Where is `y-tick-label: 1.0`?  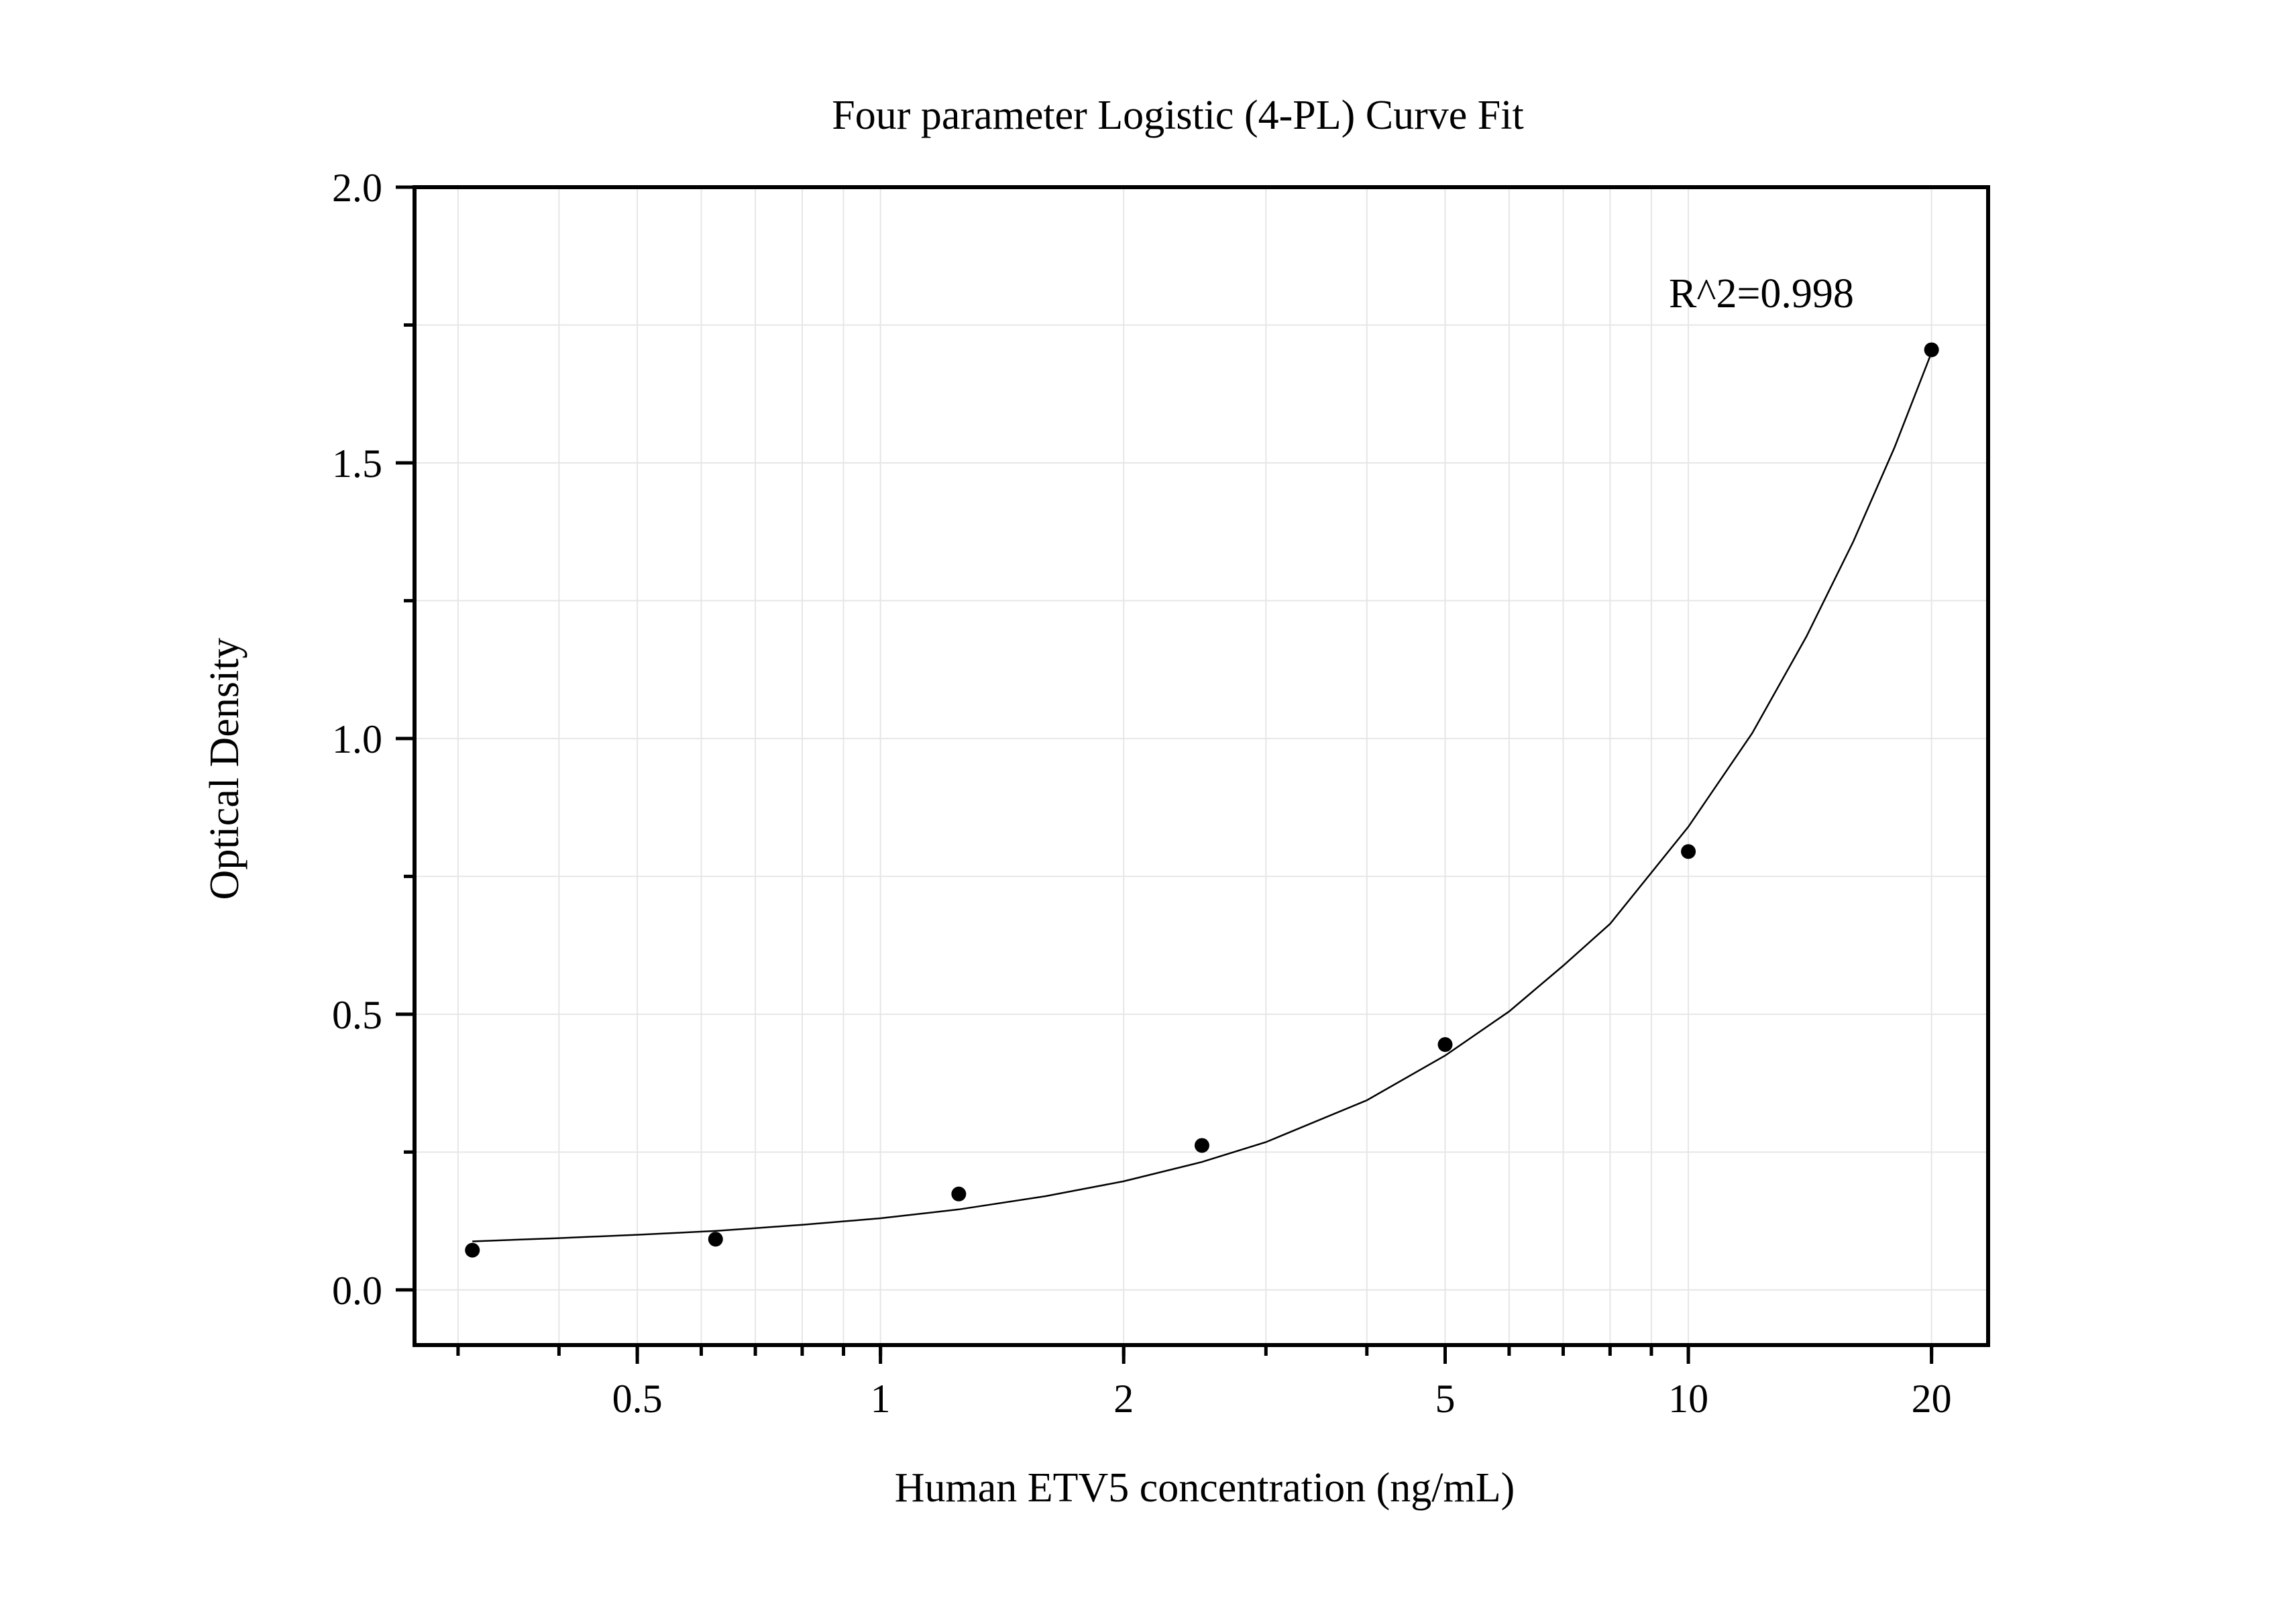 y-tick-label: 1.0 is located at coordinates (357, 739).